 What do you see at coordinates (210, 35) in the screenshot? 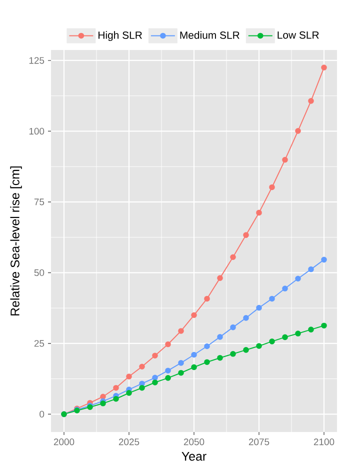
I see `legend-label: Medium SLR` at bounding box center [210, 35].